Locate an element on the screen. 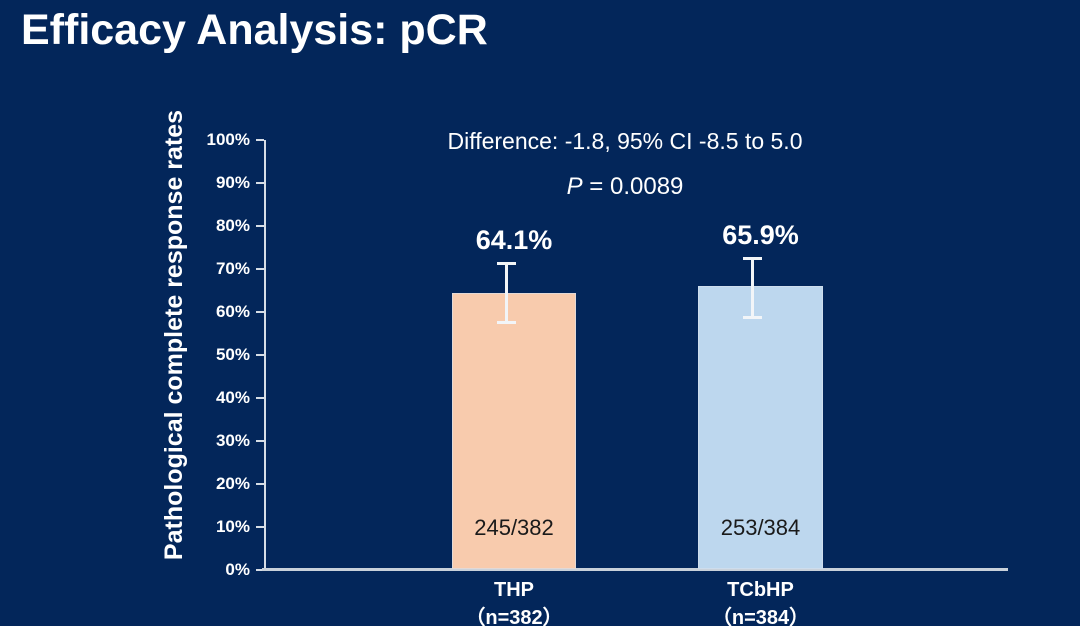 This screenshot has height=626, width=1080. bar-group-tcbhp: 65.9% 253/384 TCbHP （n=384） is located at coordinates (760, 313).